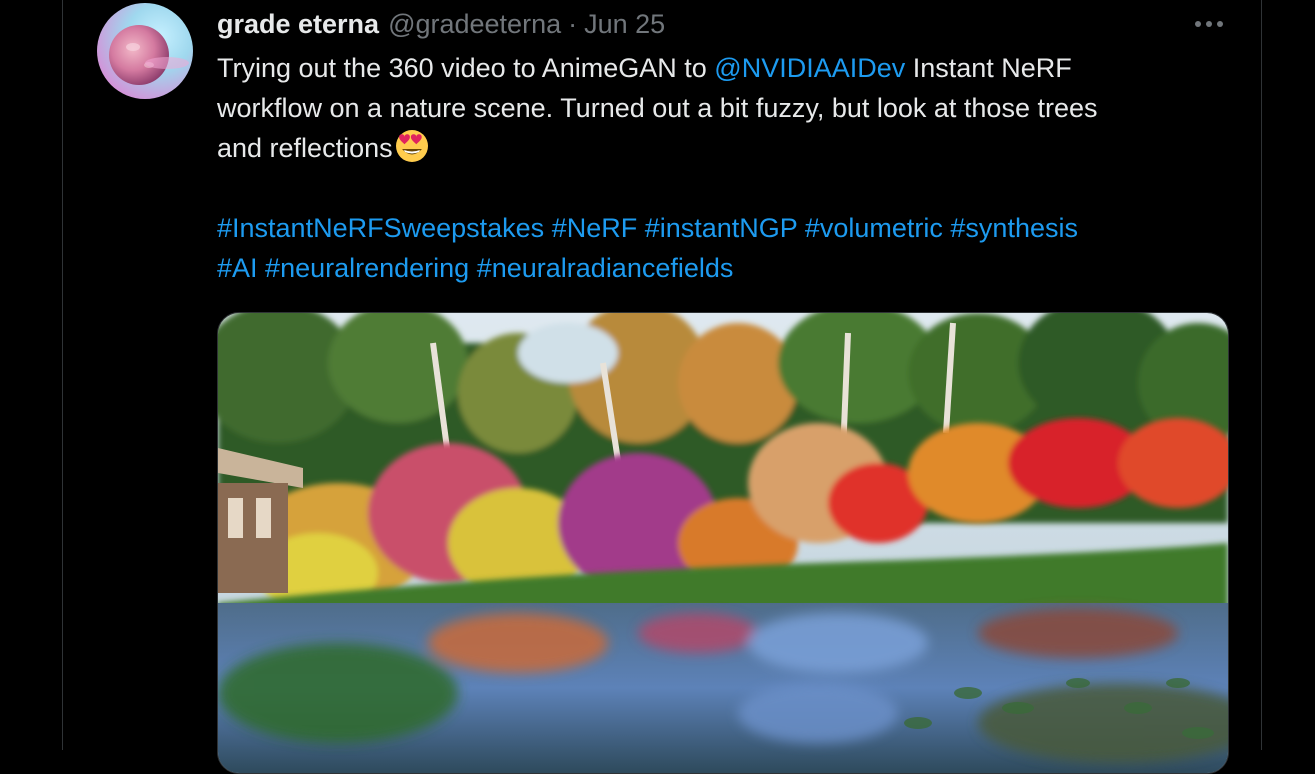 This screenshot has height=774, width=1315. Describe the element at coordinates (298, 23) in the screenshot. I see `display-name: grade eterna` at that location.